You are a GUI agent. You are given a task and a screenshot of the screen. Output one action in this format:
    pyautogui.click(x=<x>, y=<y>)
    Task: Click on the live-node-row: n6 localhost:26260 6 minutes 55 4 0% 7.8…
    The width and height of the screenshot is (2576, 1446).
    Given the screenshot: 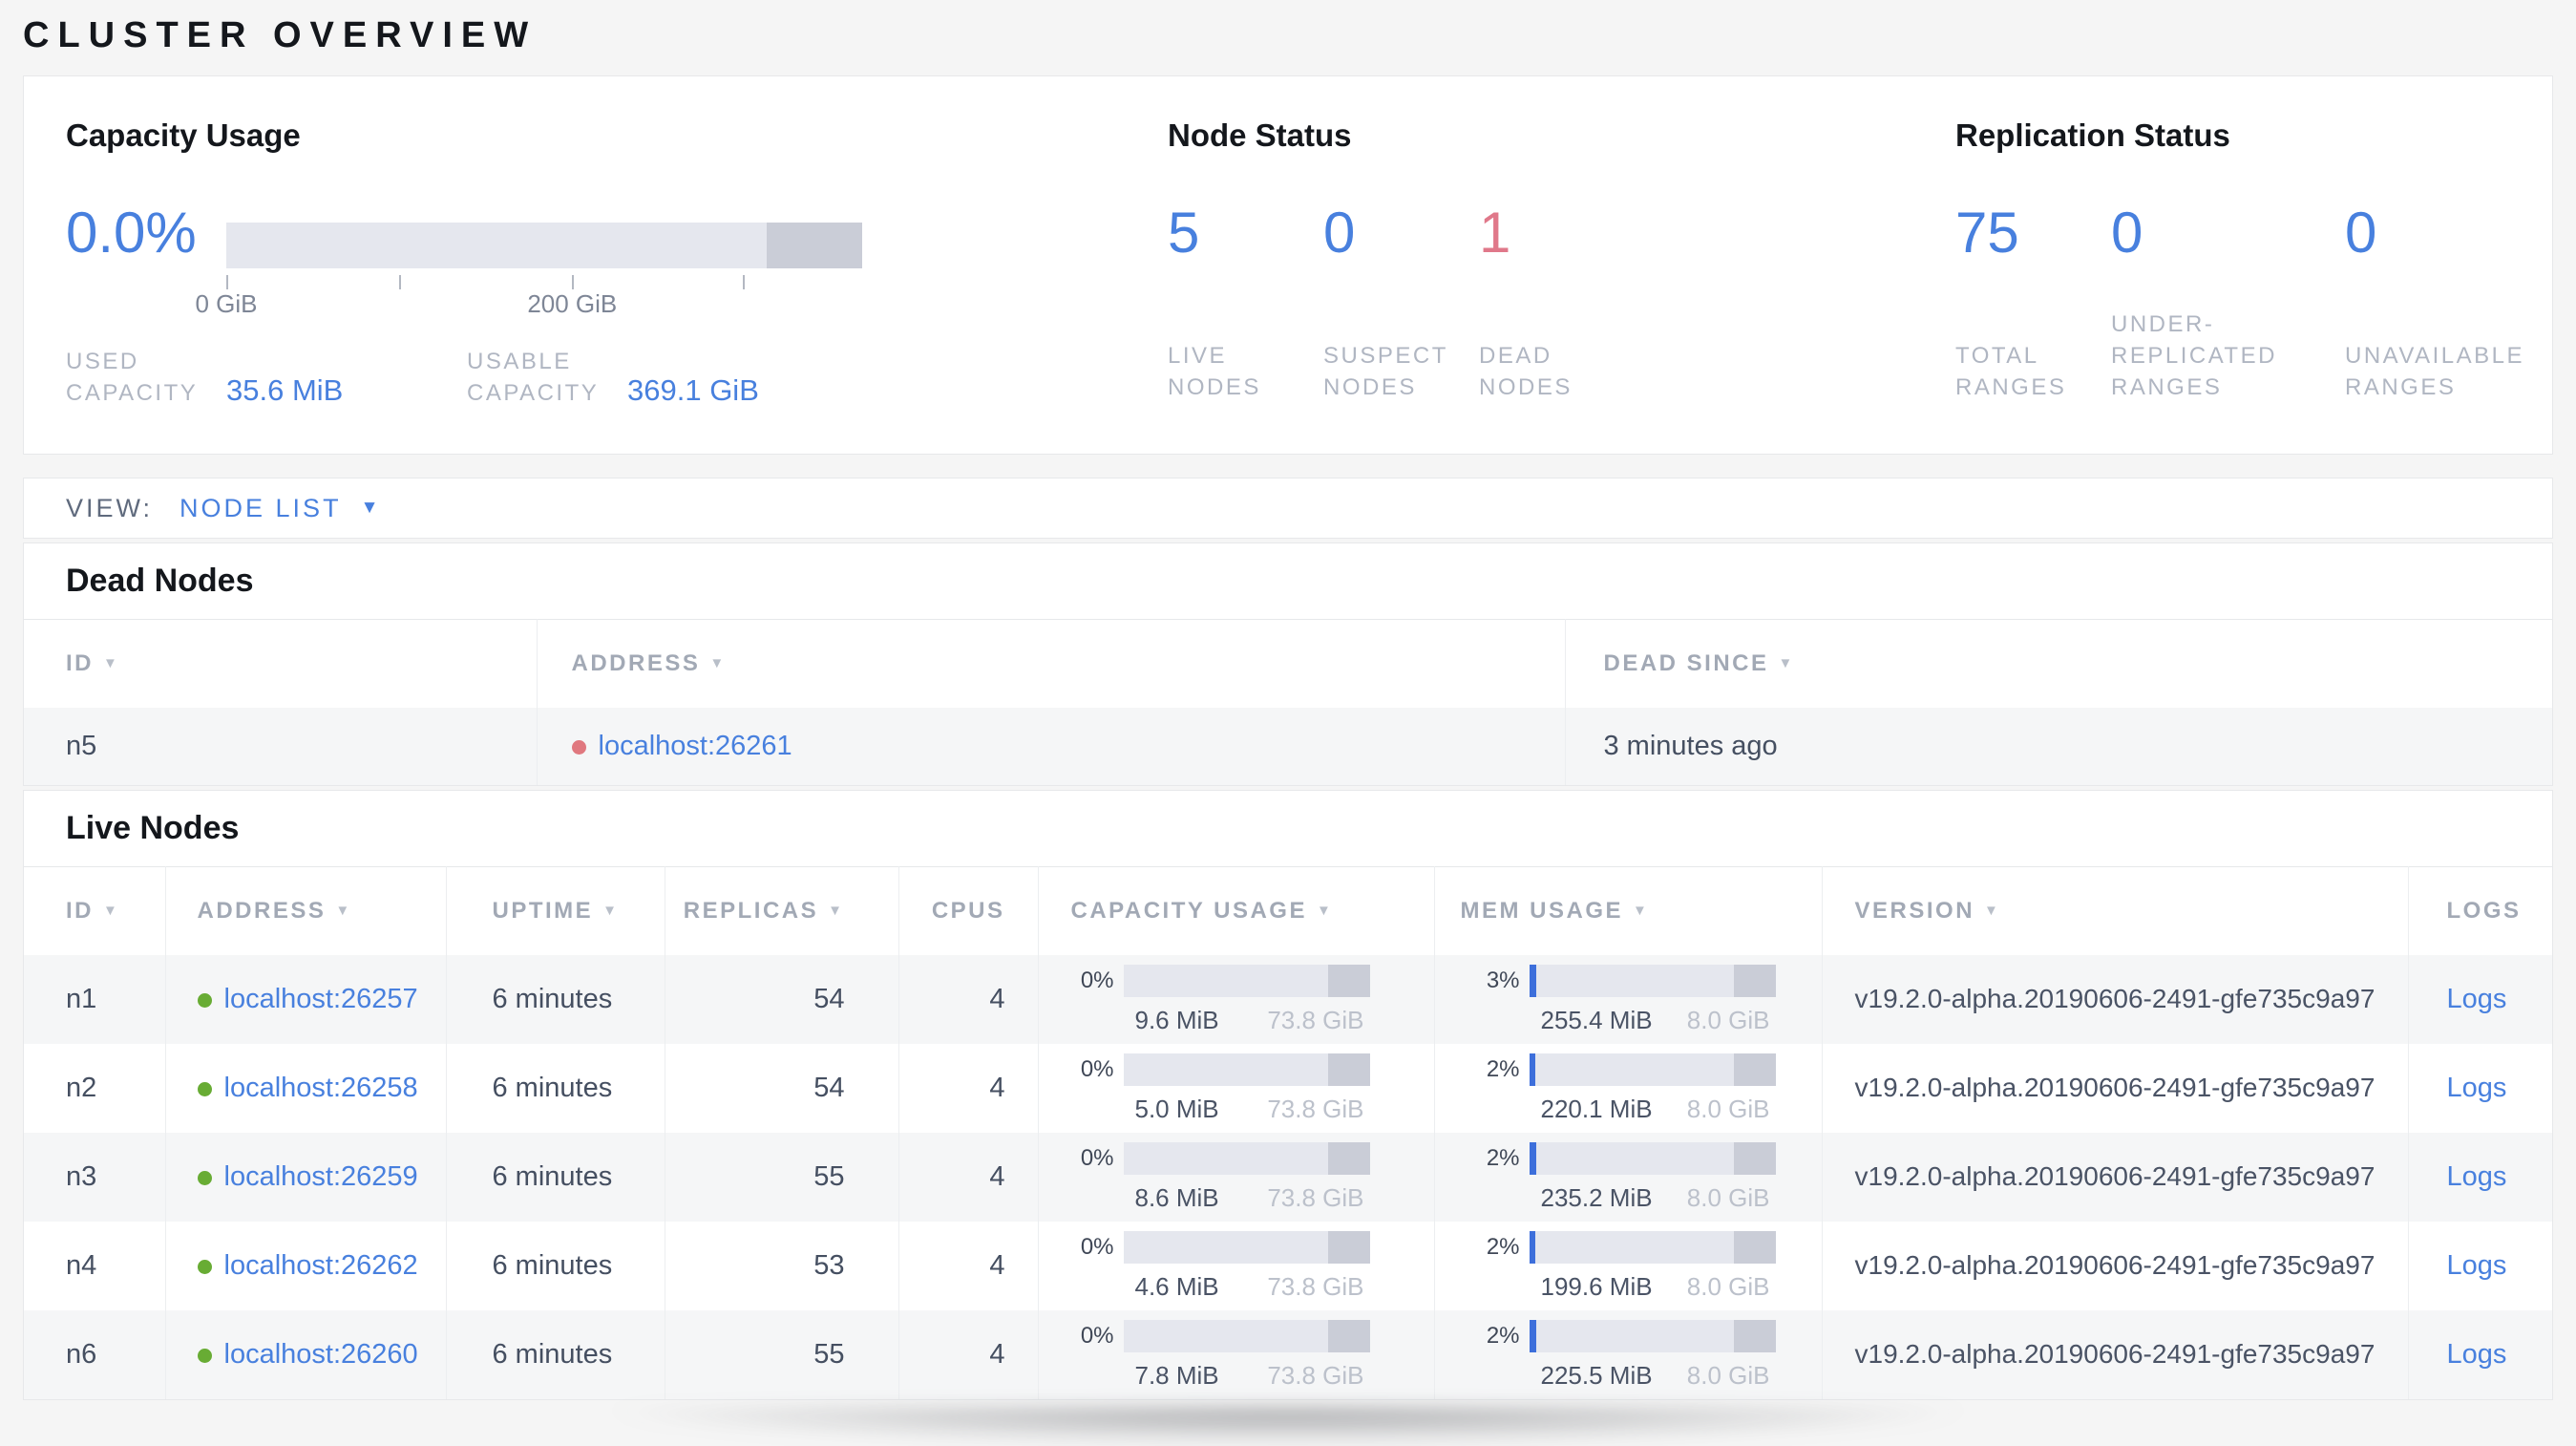 What is the action you would take?
    pyautogui.click(x=1288, y=1354)
    